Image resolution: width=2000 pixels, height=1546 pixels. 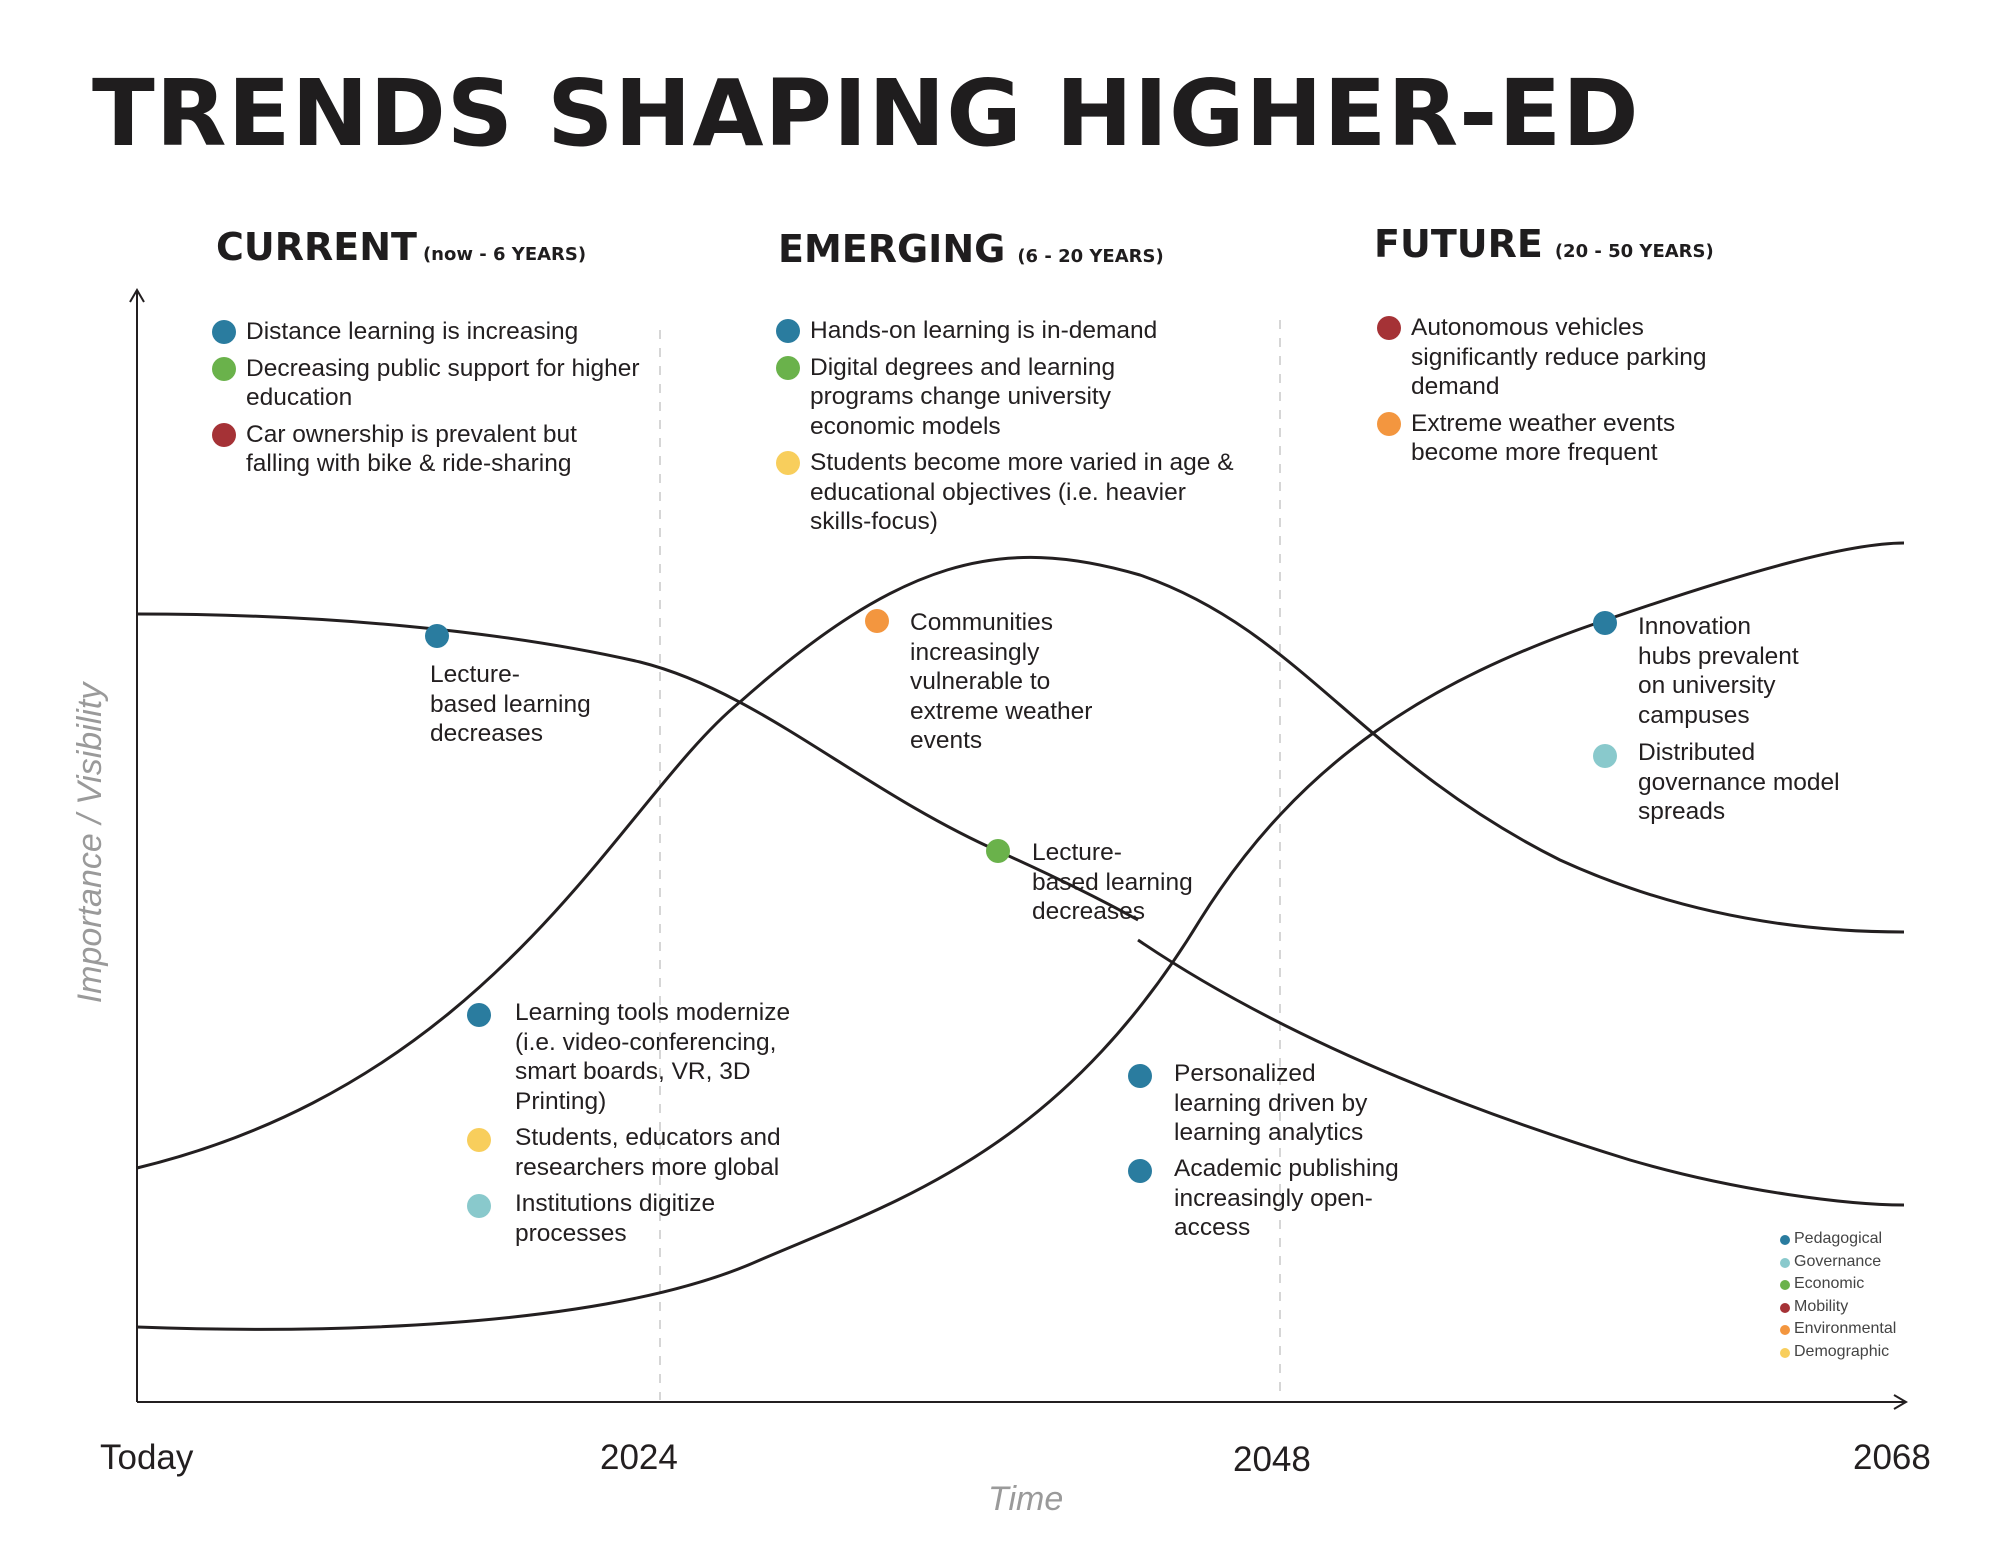 What do you see at coordinates (427, 332) in the screenshot?
I see `list-item: Distance learning is increasing` at bounding box center [427, 332].